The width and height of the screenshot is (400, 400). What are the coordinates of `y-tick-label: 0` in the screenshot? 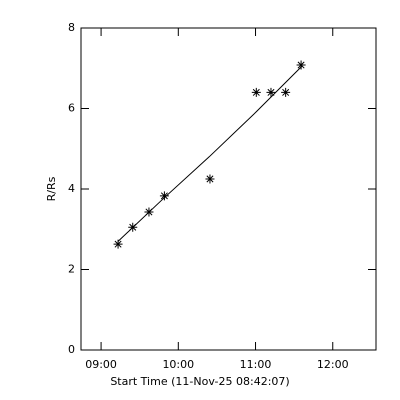 It's located at (71, 349).